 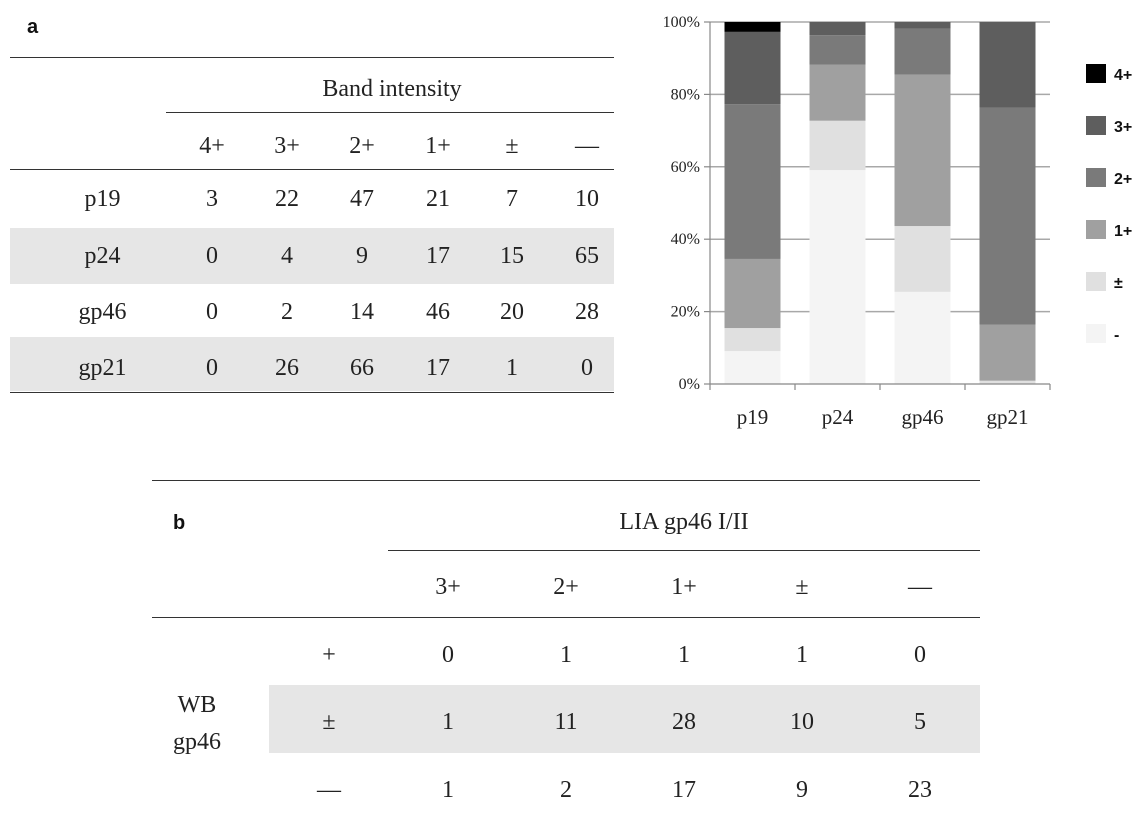 I want to click on table-b-row-label: ±, so click(x=329, y=722).